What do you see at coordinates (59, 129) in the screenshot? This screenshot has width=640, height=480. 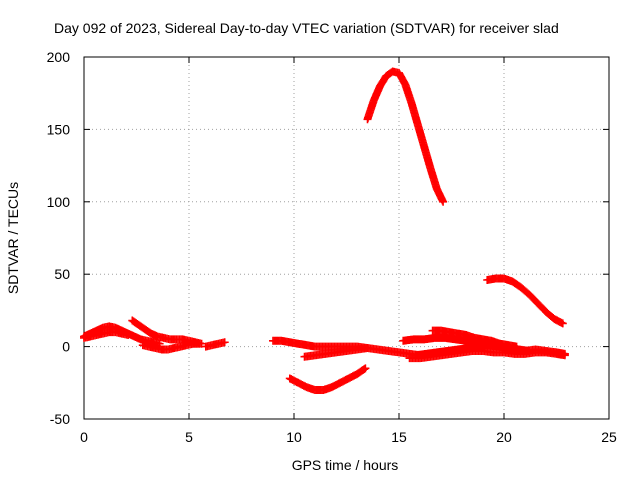 I see `y-tick-label: 150` at bounding box center [59, 129].